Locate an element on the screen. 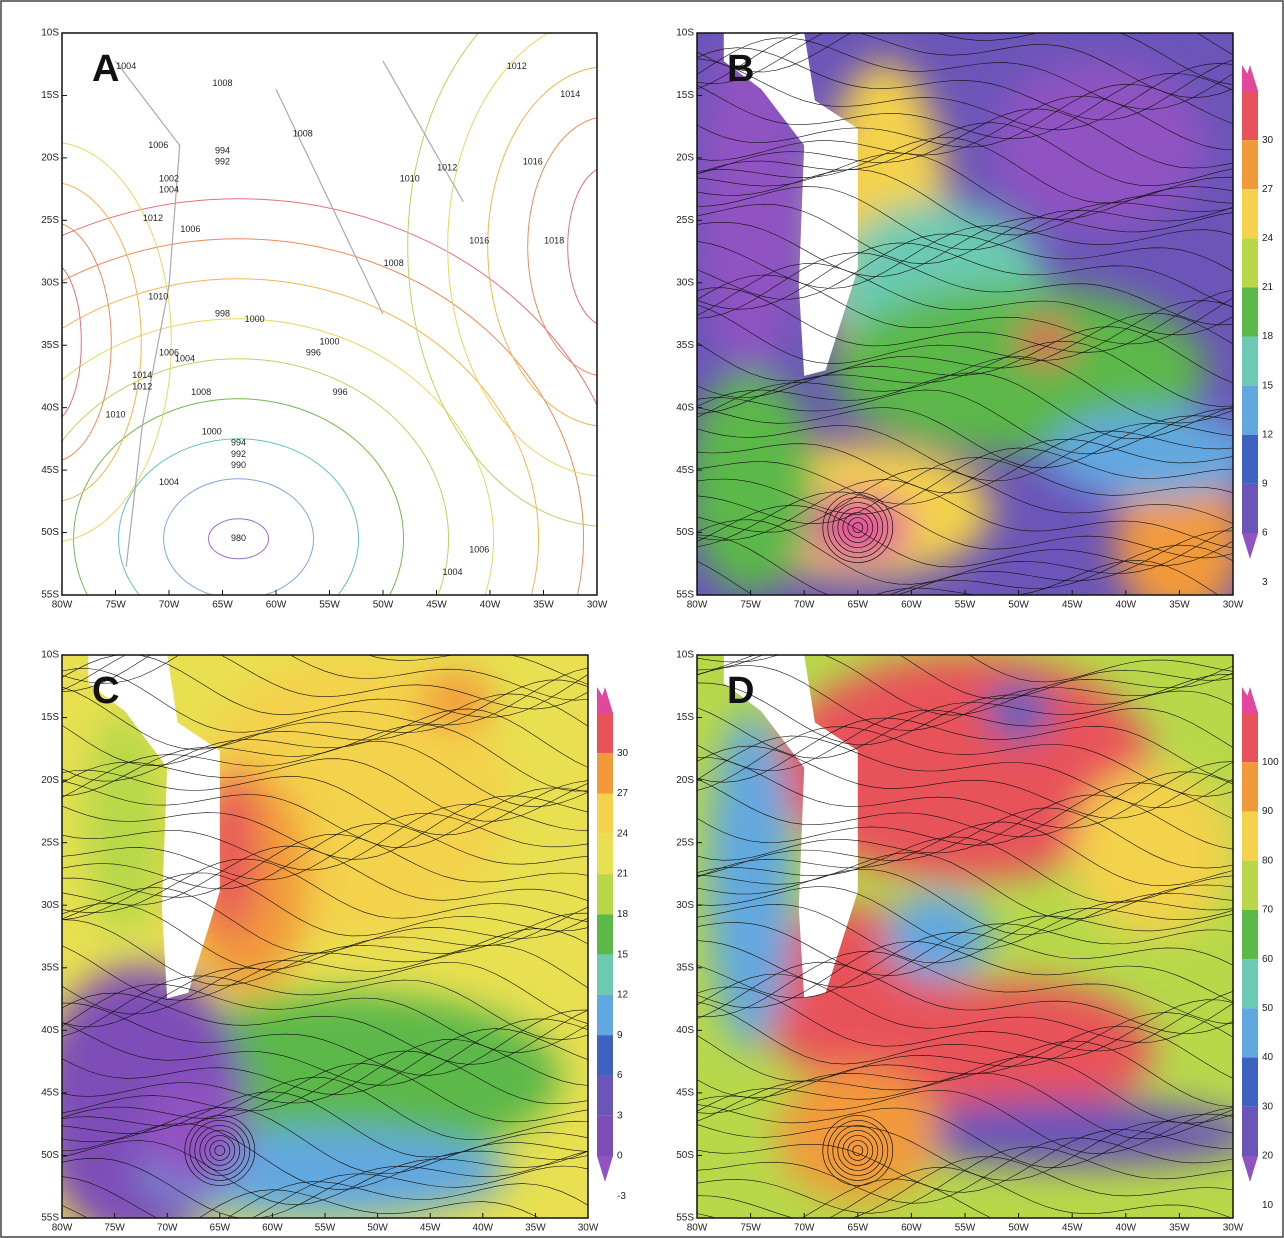 This screenshot has width=1284, height=1238. colorbar-label: 18 is located at coordinates (623, 914).